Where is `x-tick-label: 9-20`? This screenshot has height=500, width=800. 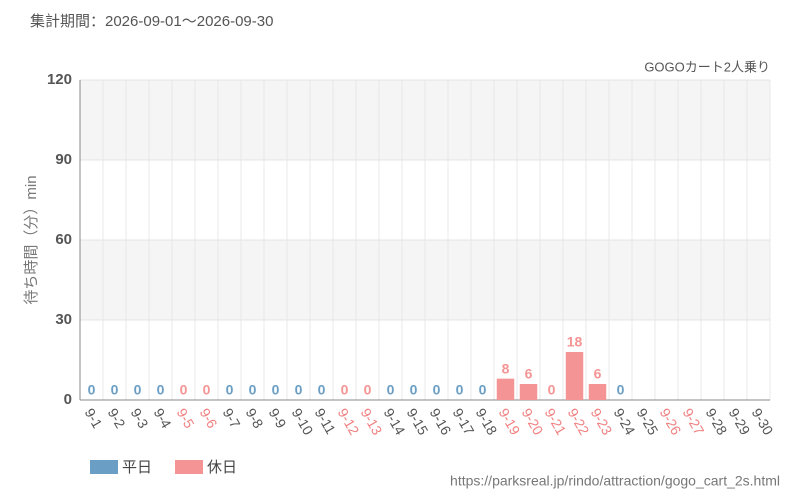 x-tick-label: 9-20 is located at coordinates (533, 421).